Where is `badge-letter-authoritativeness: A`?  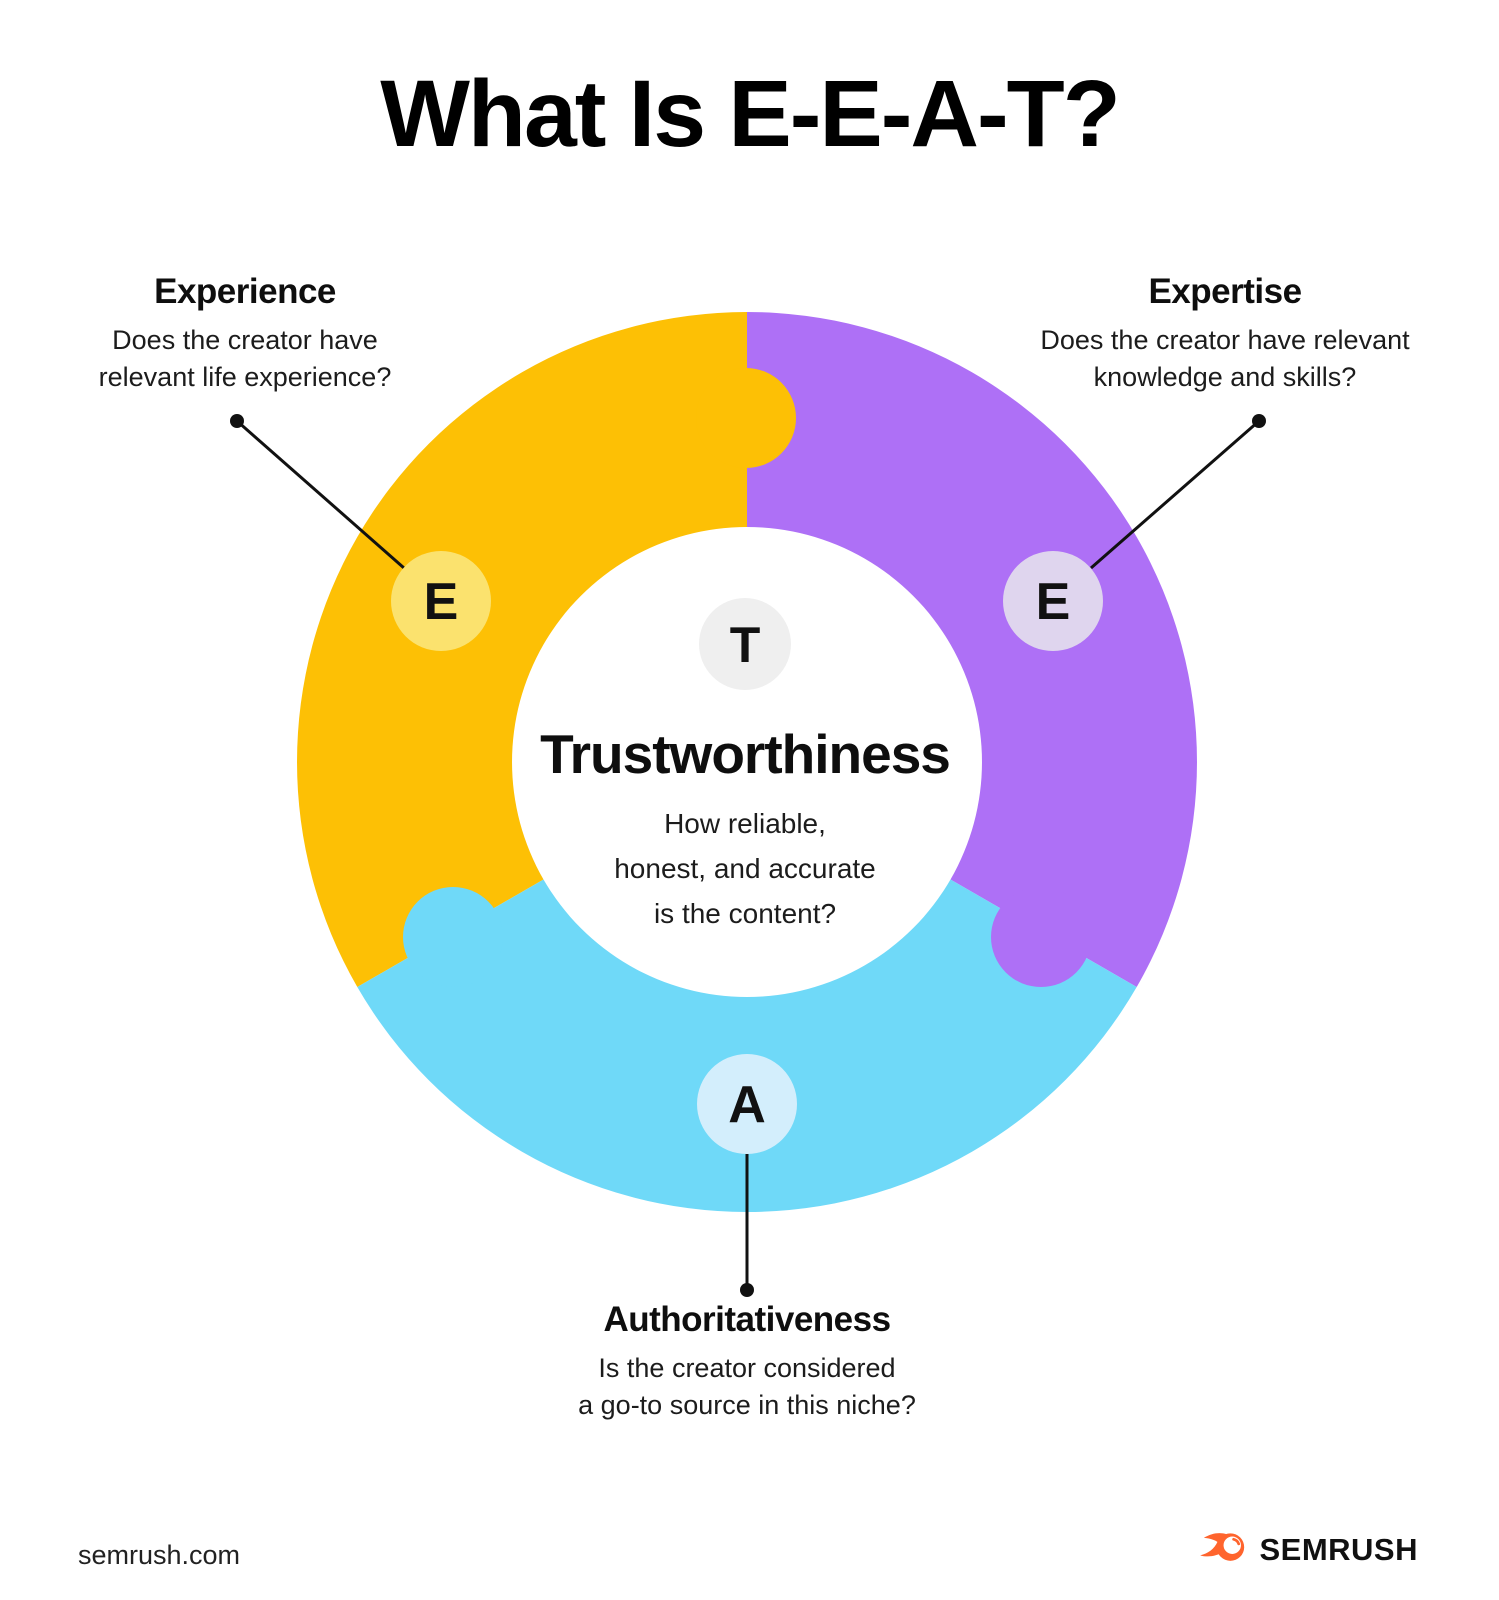
badge-letter-authoritativeness: A is located at coordinates (747, 1105).